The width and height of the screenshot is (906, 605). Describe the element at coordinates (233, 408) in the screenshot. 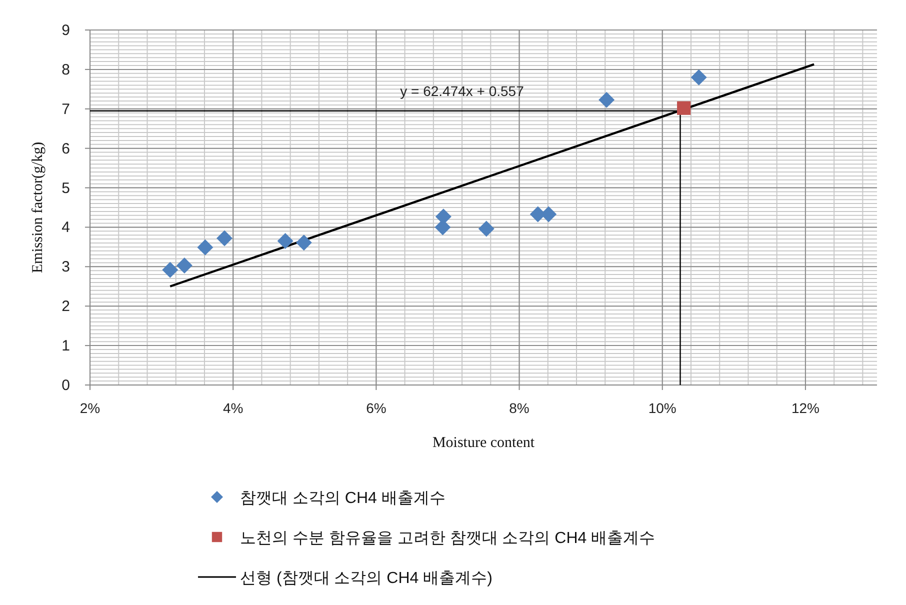

I see `x-tick-label: 4%` at that location.